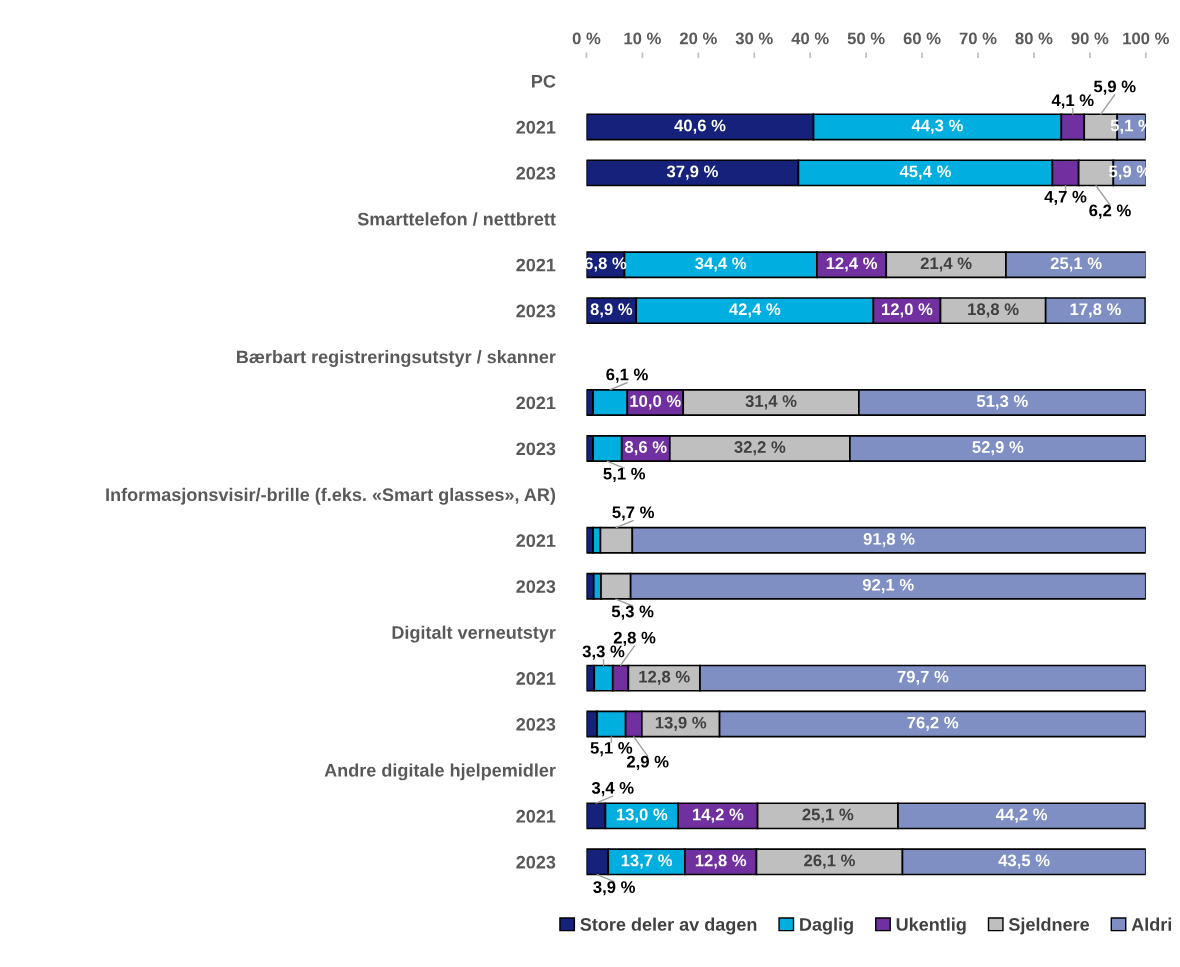 The image size is (1180, 967). I want to click on data-label: 40,6 %, so click(700, 126).